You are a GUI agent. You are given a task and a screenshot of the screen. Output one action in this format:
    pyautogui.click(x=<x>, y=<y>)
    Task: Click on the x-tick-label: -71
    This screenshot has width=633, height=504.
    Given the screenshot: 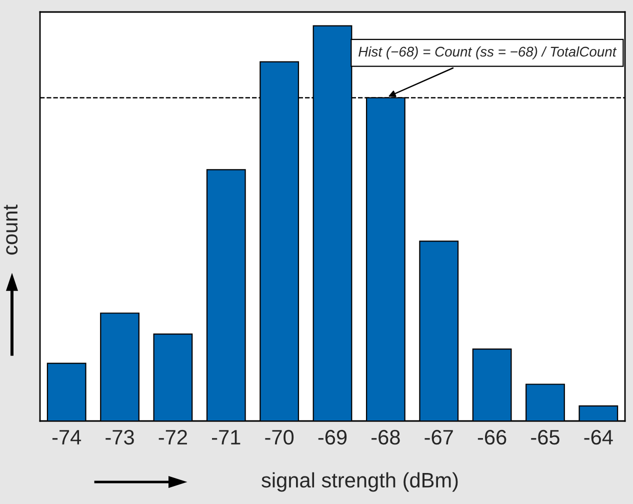 What is the action you would take?
    pyautogui.click(x=226, y=437)
    